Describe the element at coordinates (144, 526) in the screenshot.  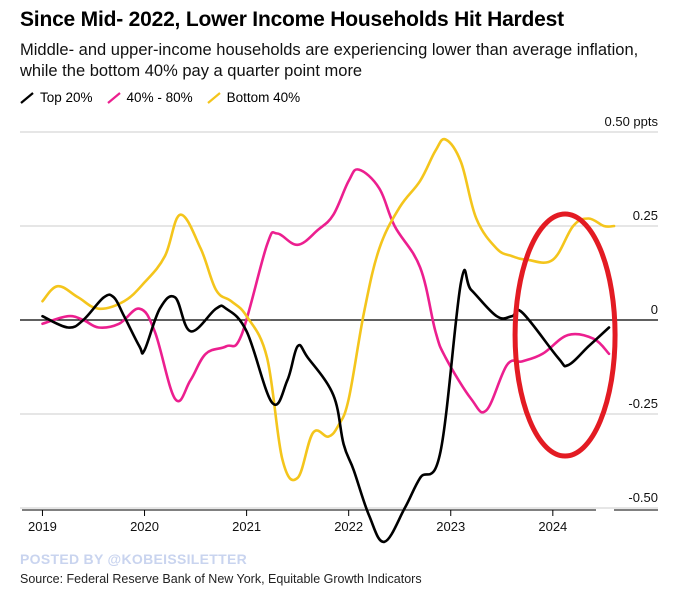
I see `x-tick-label: 2020` at that location.